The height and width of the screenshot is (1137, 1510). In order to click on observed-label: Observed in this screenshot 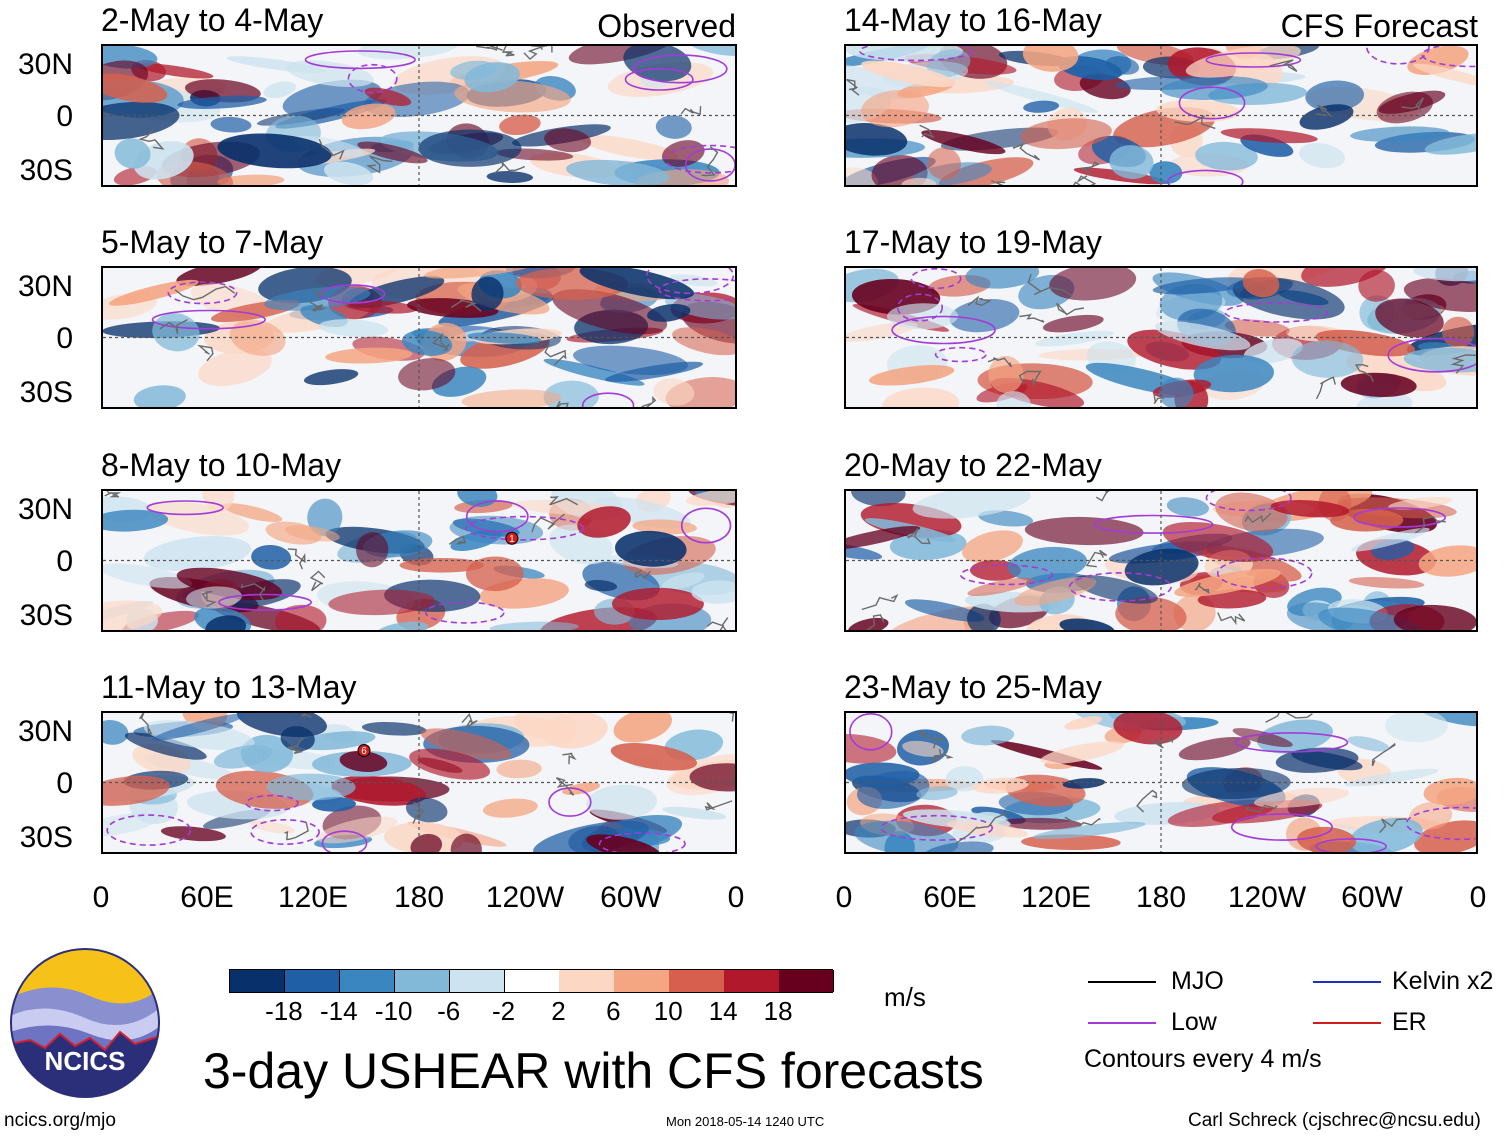, I will do `click(666, 26)`.